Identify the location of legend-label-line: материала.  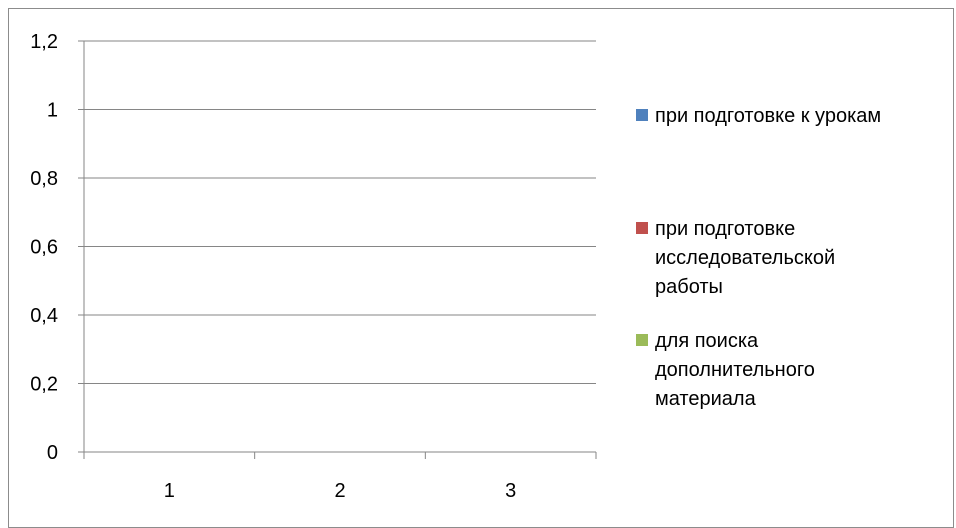
(706, 399).